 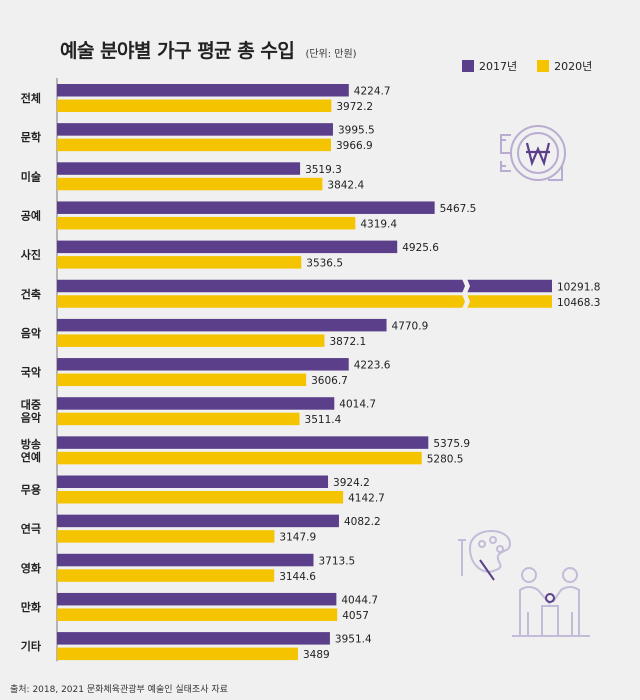 I want to click on legend-item-2020: 2020년, so click(x=564, y=66).